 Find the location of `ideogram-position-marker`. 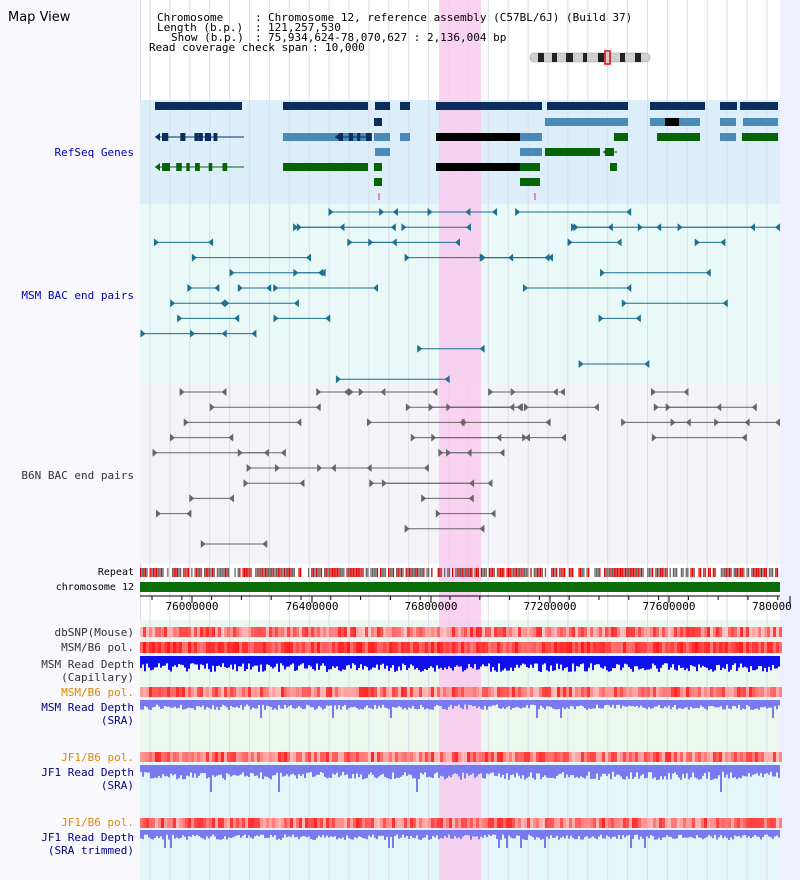

ideogram-position-marker is located at coordinates (607, 57).